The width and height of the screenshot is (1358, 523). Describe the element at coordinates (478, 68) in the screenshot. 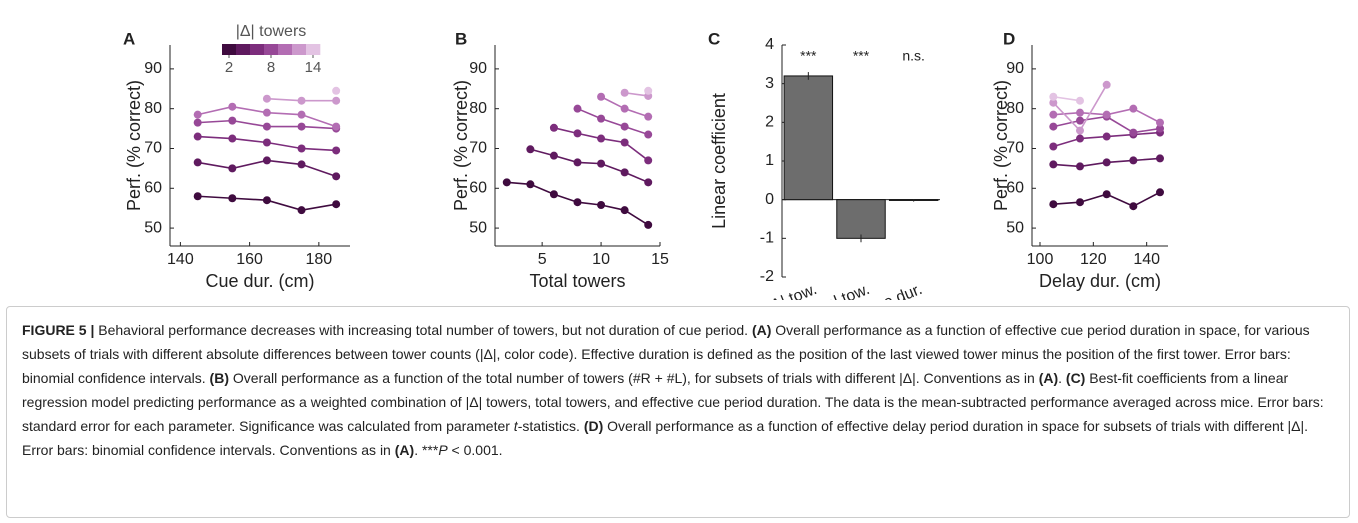

I see `y-tick-label: 90` at that location.